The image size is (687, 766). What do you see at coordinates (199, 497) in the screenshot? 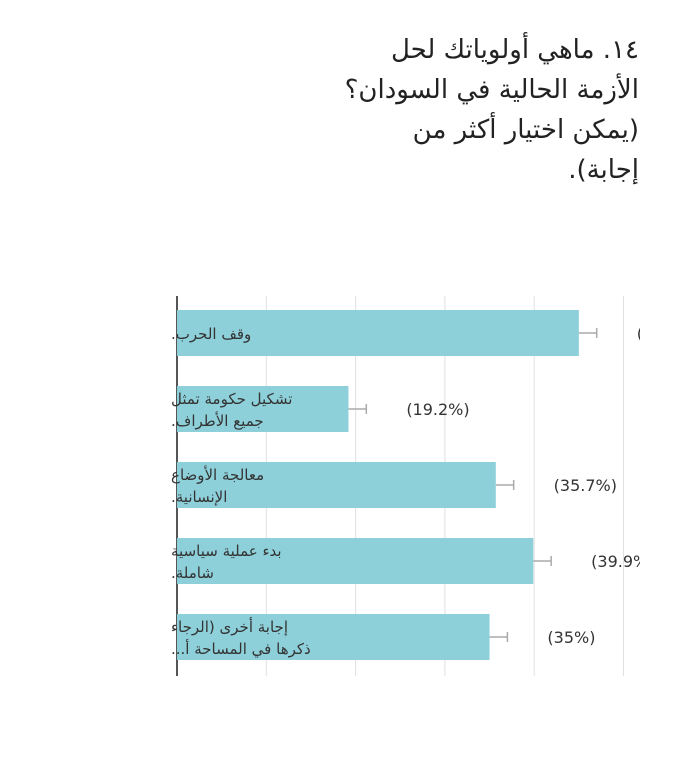
I see `category-label: الإنسانية.` at bounding box center [199, 497].